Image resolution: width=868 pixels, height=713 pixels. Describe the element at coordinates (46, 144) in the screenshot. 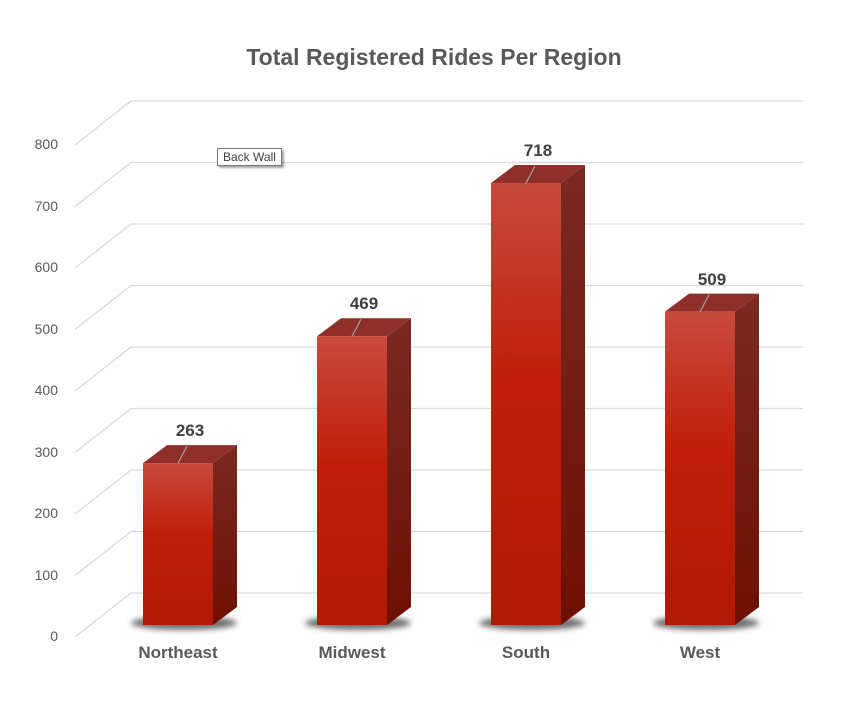

I see `y-tick-label: 800` at that location.